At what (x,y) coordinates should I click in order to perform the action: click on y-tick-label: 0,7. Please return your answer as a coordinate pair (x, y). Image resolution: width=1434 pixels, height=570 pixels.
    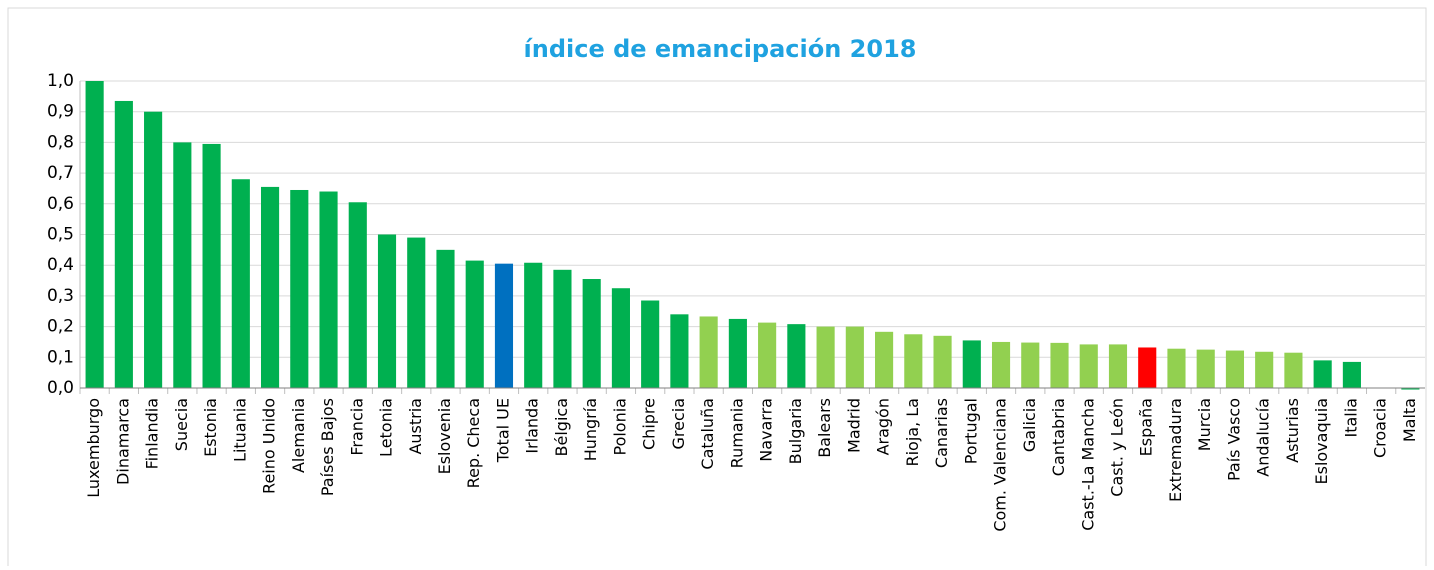
    Looking at the image, I should click on (60, 173).